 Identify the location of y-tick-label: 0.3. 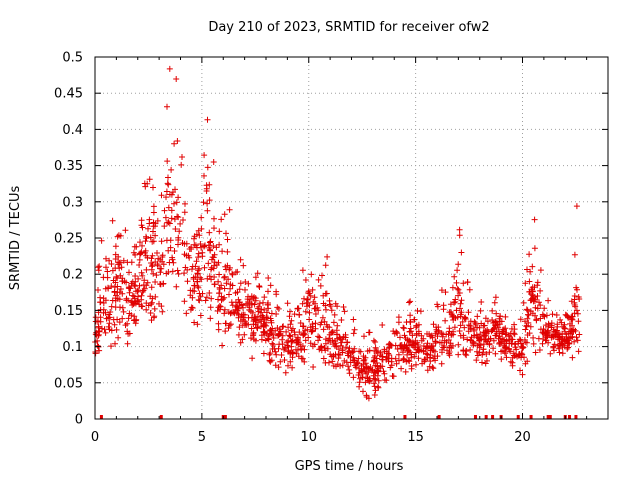
(72, 202).